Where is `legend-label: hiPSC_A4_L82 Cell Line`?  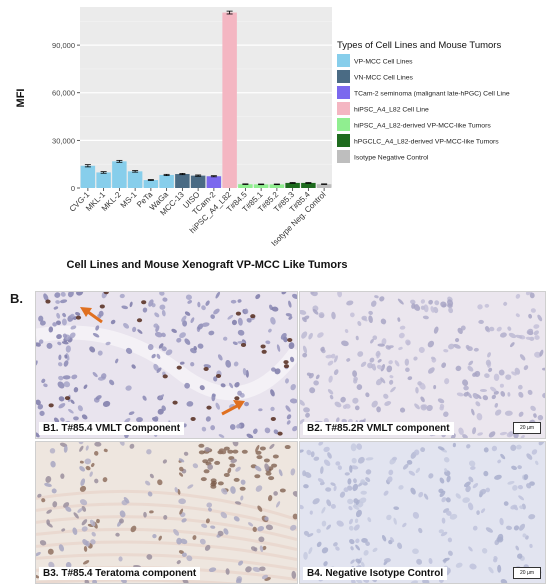
legend-label: hiPSC_A4_L82 Cell Line is located at coordinates (391, 110).